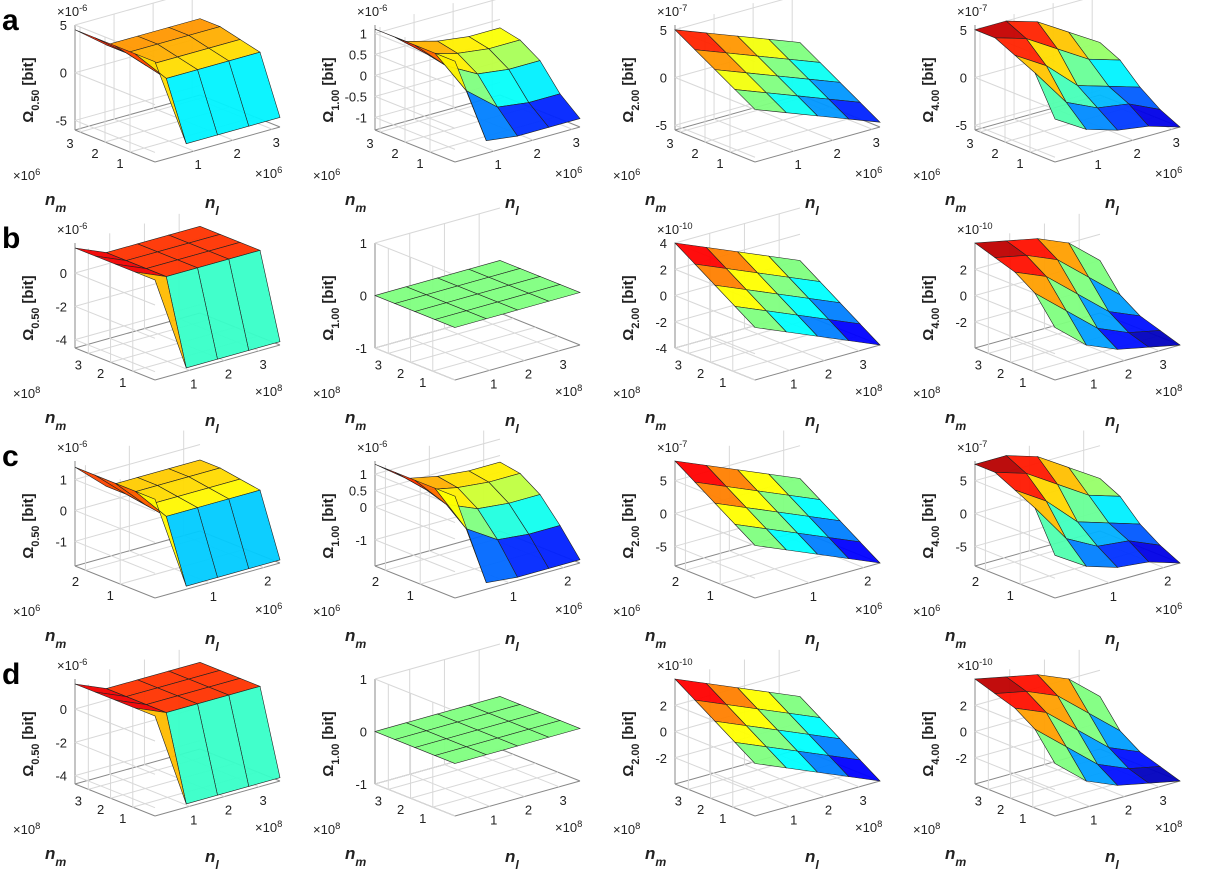  I want to click on z-tick-label: 5, so click(663, 30).